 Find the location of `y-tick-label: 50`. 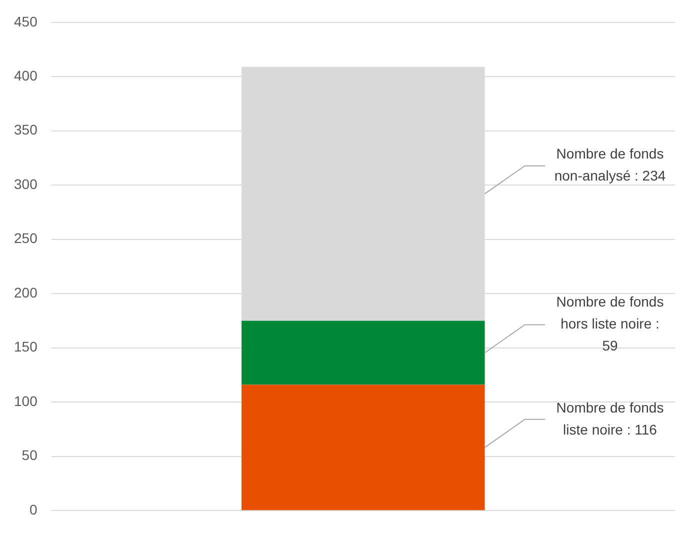

y-tick-label: 50 is located at coordinates (30, 455).